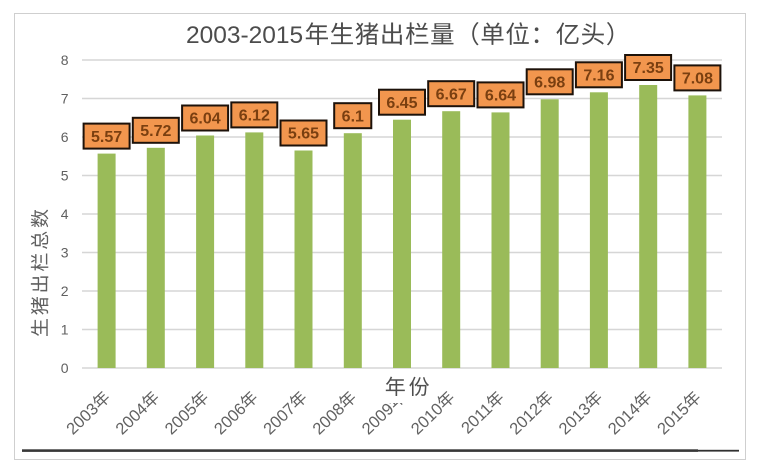  Describe the element at coordinates (155, 131) in the screenshot. I see `svg-text: 5.72` at that location.